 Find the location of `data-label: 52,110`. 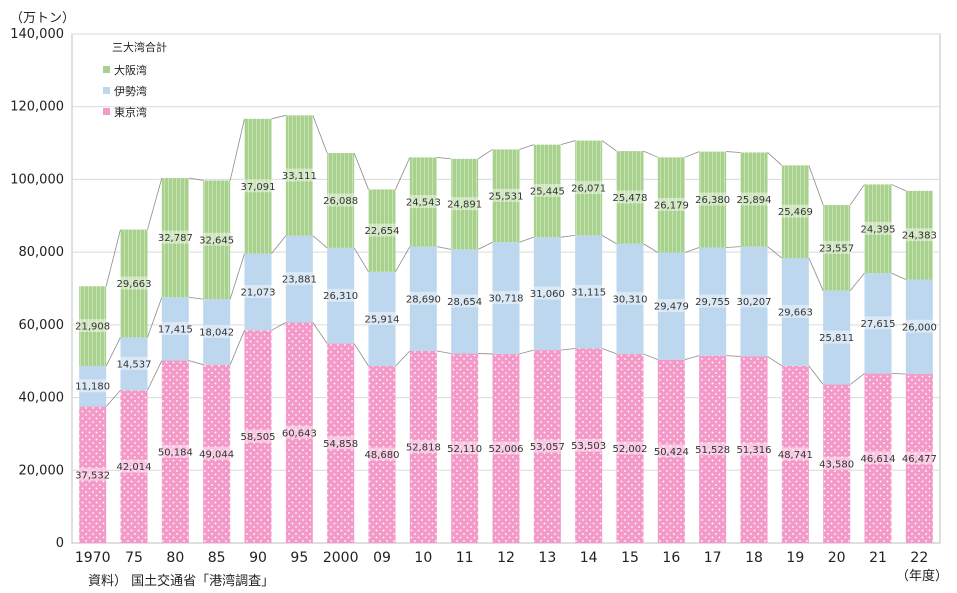

data-label: 52,110 is located at coordinates (464, 449).